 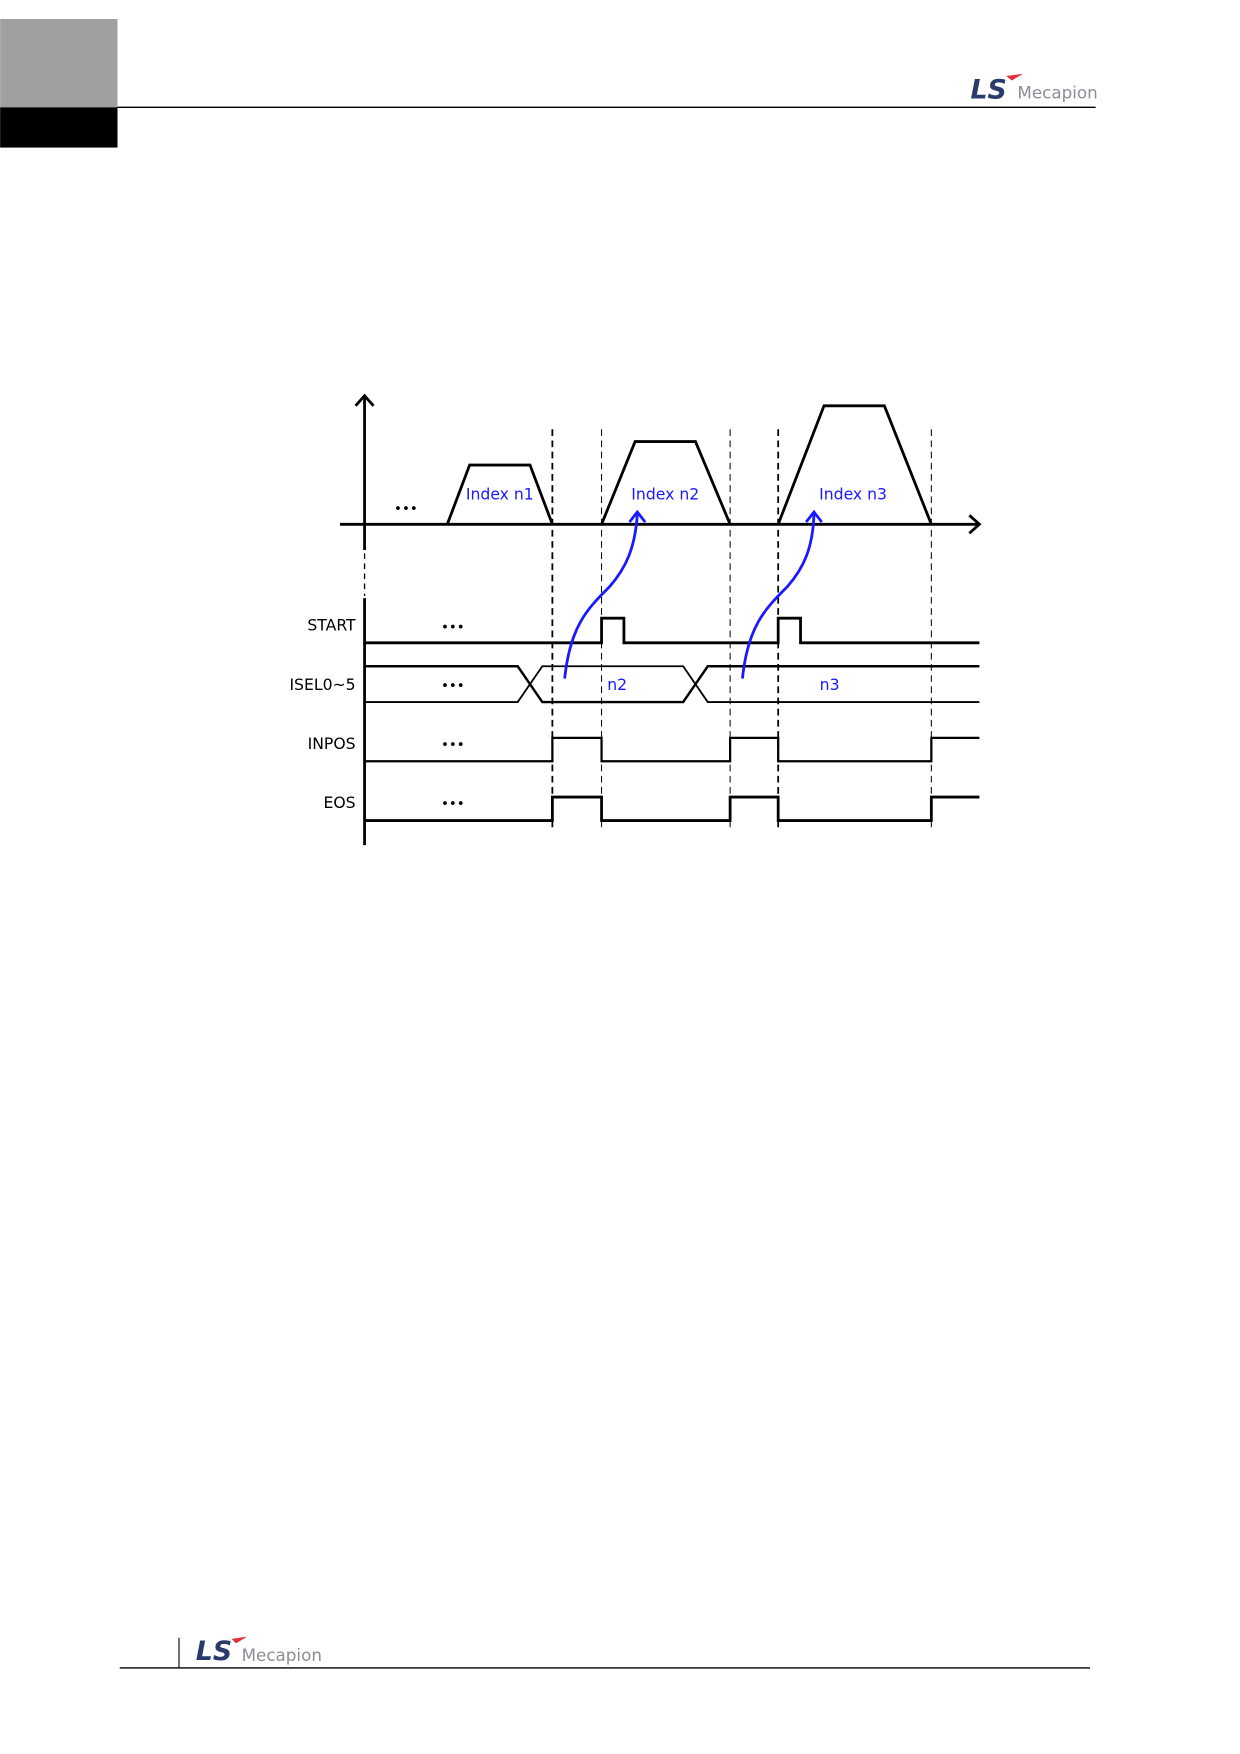 What do you see at coordinates (322, 684) in the screenshot?
I see `signal-label-isel: ISEL0~5` at bounding box center [322, 684].